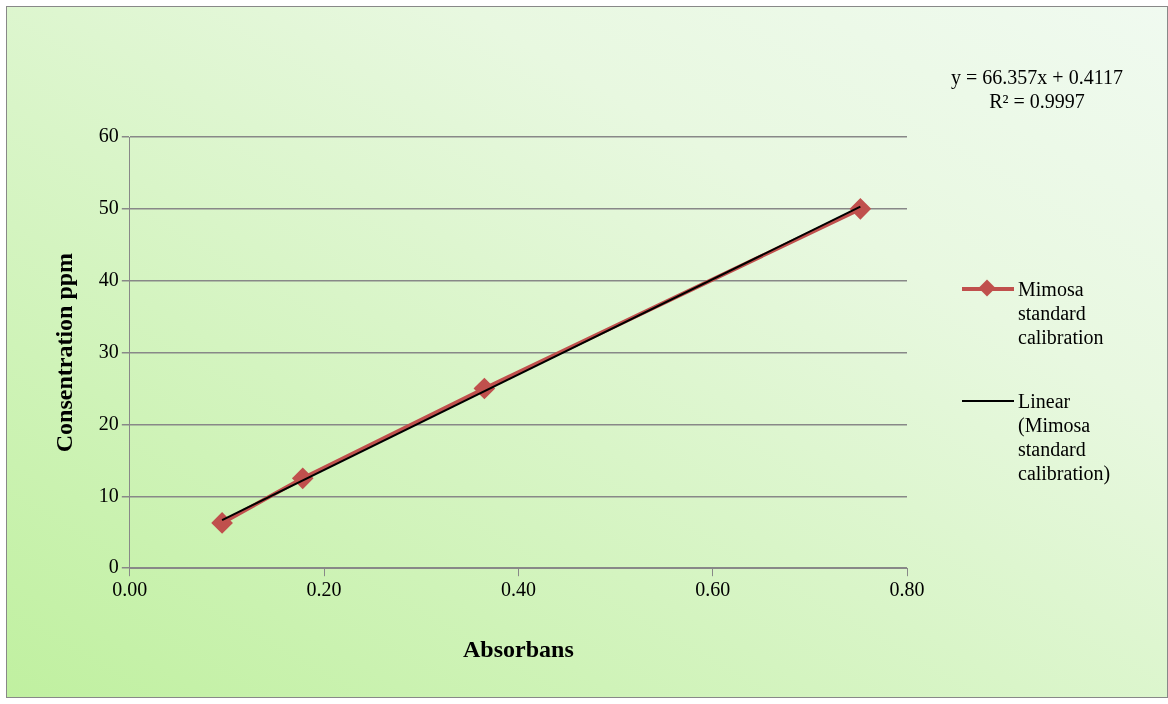 The width and height of the screenshot is (1168, 704). I want to click on legend-label: Mimosa standard calibration, so click(1061, 313).